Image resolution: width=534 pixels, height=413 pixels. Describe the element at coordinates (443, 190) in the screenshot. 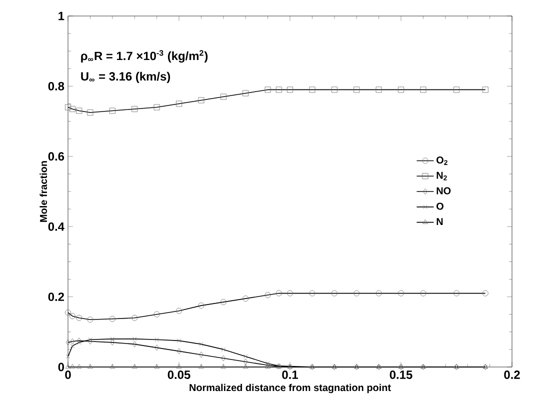

I see `legend-label: NO` at that location.